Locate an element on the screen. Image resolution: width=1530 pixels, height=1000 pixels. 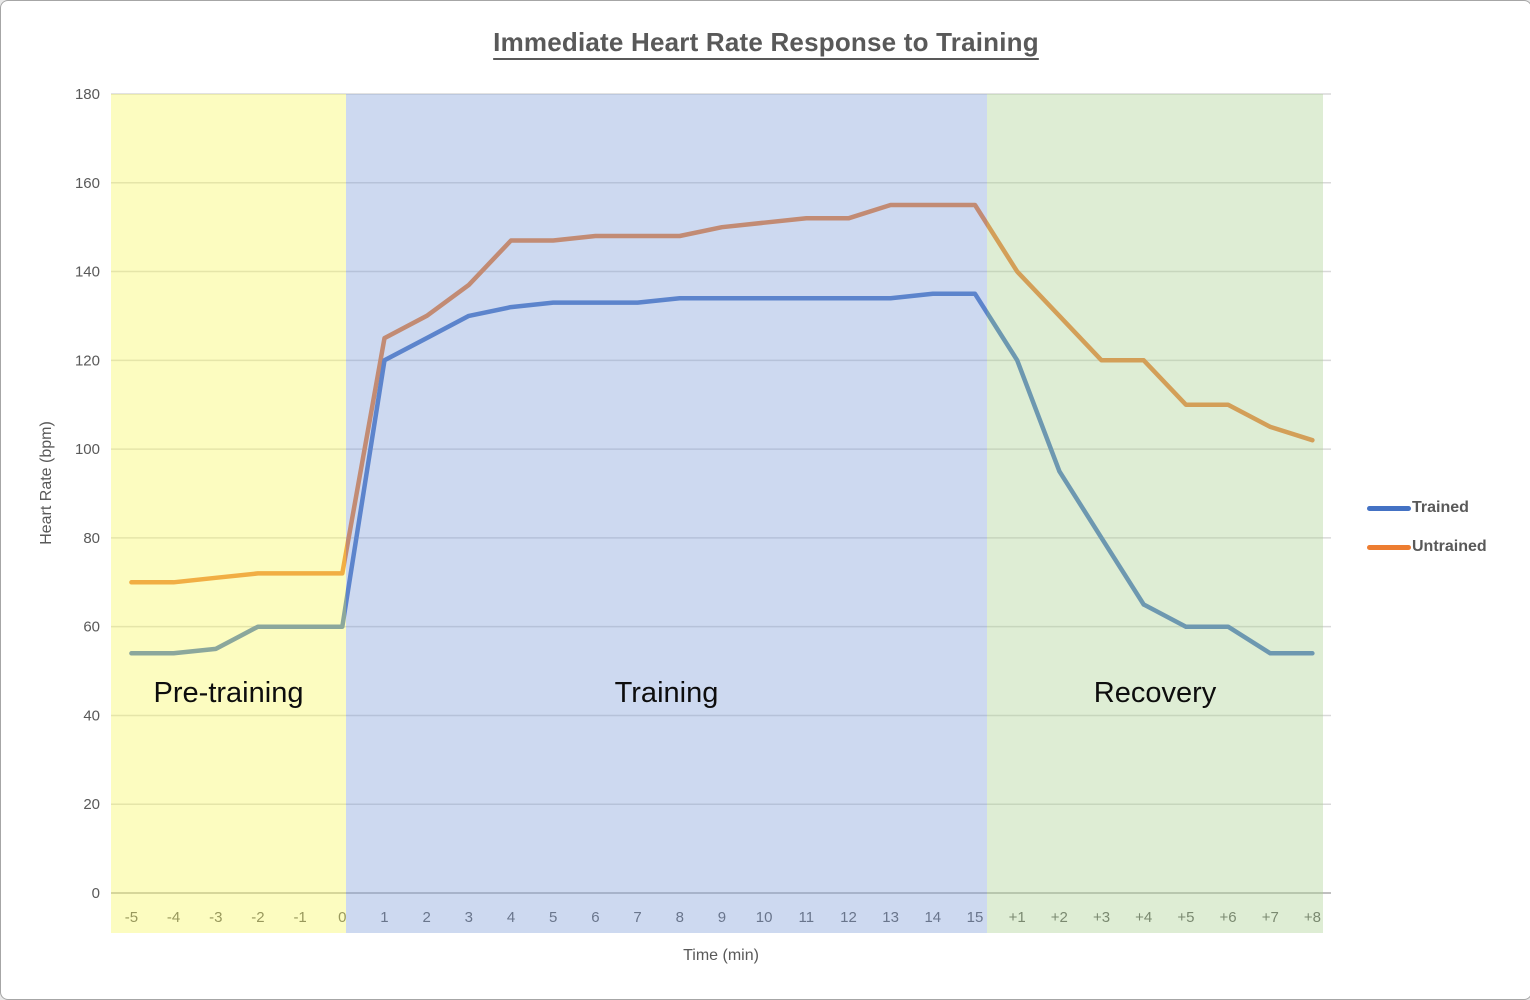
y-tick-label: 40 is located at coordinates (91, 715).